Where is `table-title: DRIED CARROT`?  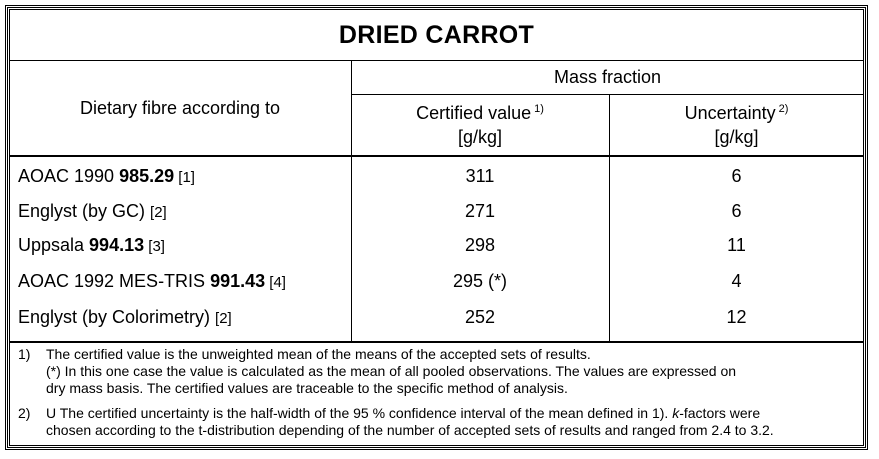
table-title: DRIED CARROT is located at coordinates (436, 34).